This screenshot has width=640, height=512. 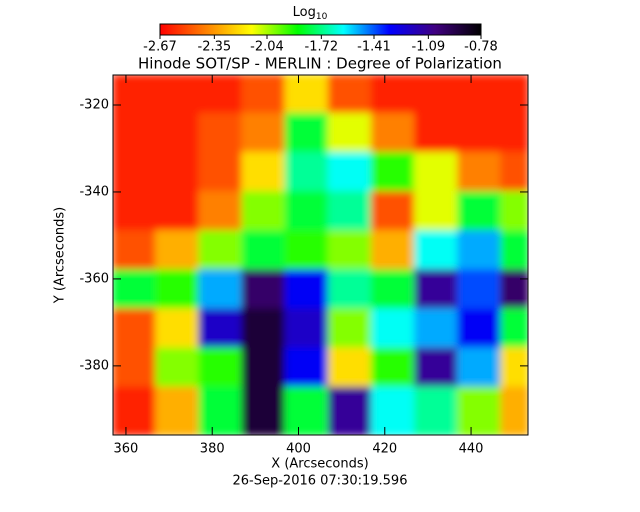 What do you see at coordinates (322, 47) in the screenshot?
I see `colorbar-tick-label: -1.72` at bounding box center [322, 47].